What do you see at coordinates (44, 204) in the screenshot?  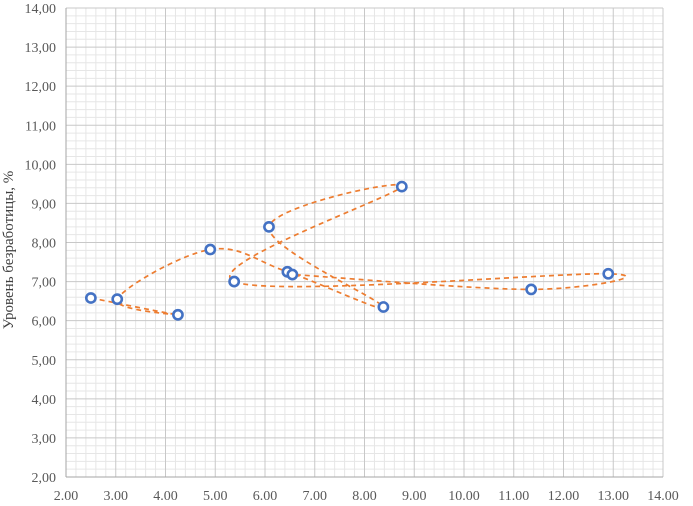 I see `y-tick-label: 9,00` at bounding box center [44, 204].